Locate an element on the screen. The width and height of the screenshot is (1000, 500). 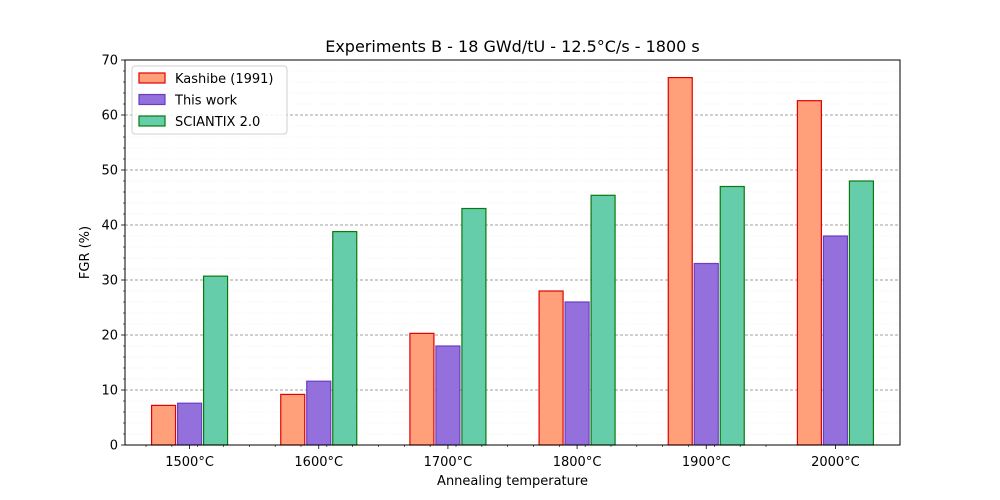
y-axis: 0 10 20 30 40 50 60 70 is located at coordinates (113, 254).